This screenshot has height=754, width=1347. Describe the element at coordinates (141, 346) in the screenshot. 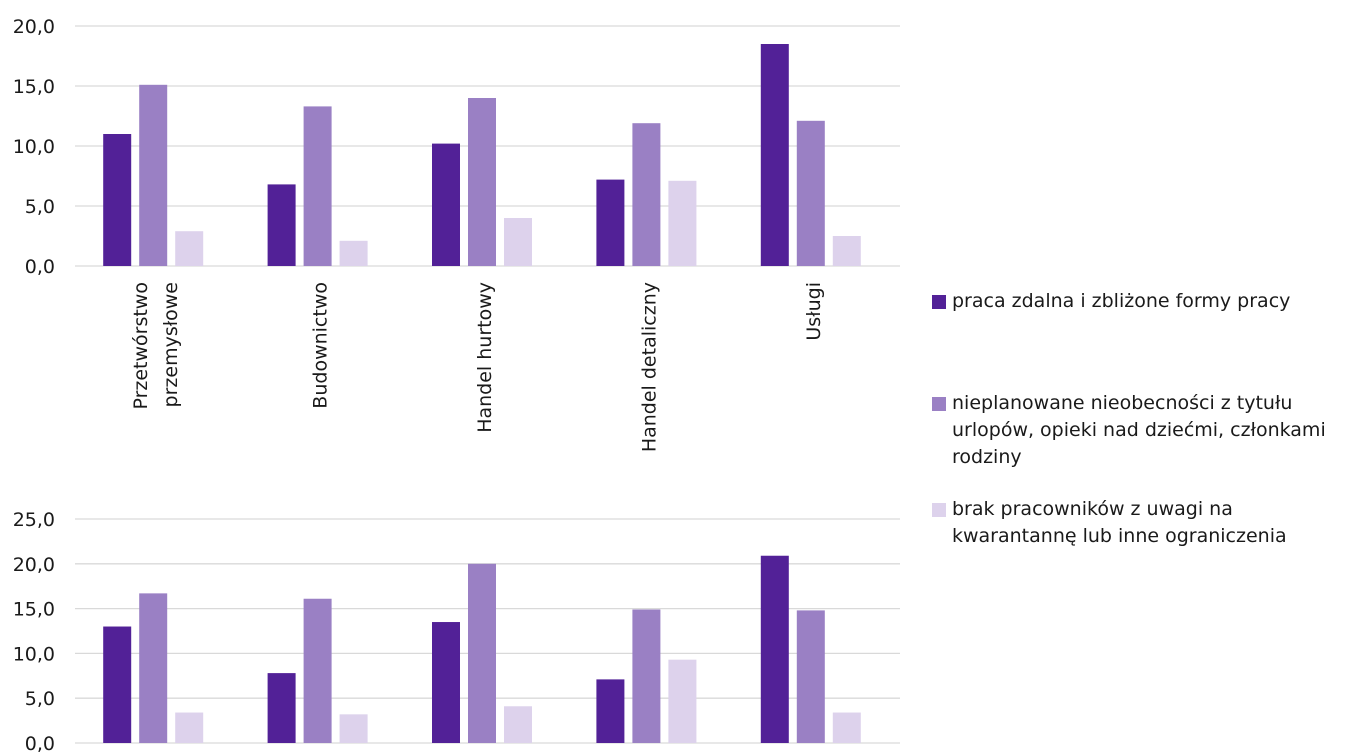

I see `x-category-label: Przetwórstwo` at that location.